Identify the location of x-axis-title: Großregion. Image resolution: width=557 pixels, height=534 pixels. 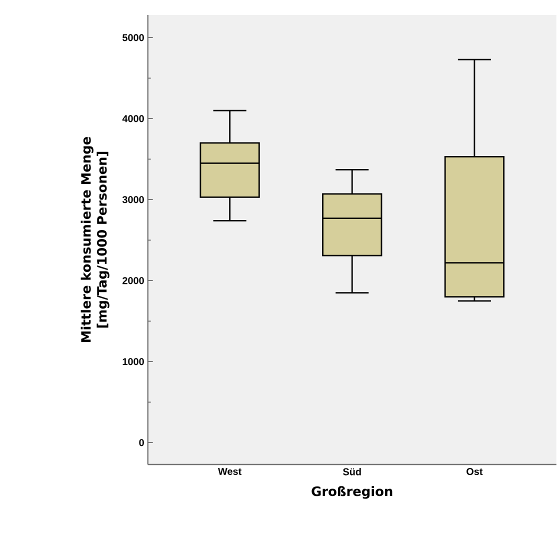
(352, 492).